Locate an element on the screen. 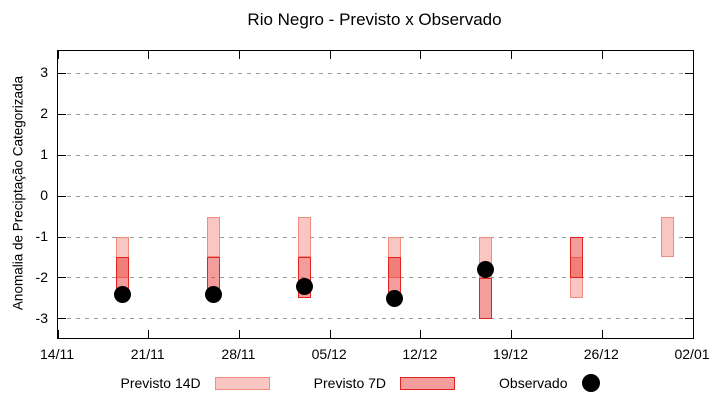 This screenshot has width=720, height=400. x-tick-label: 05/12 is located at coordinates (329, 354).